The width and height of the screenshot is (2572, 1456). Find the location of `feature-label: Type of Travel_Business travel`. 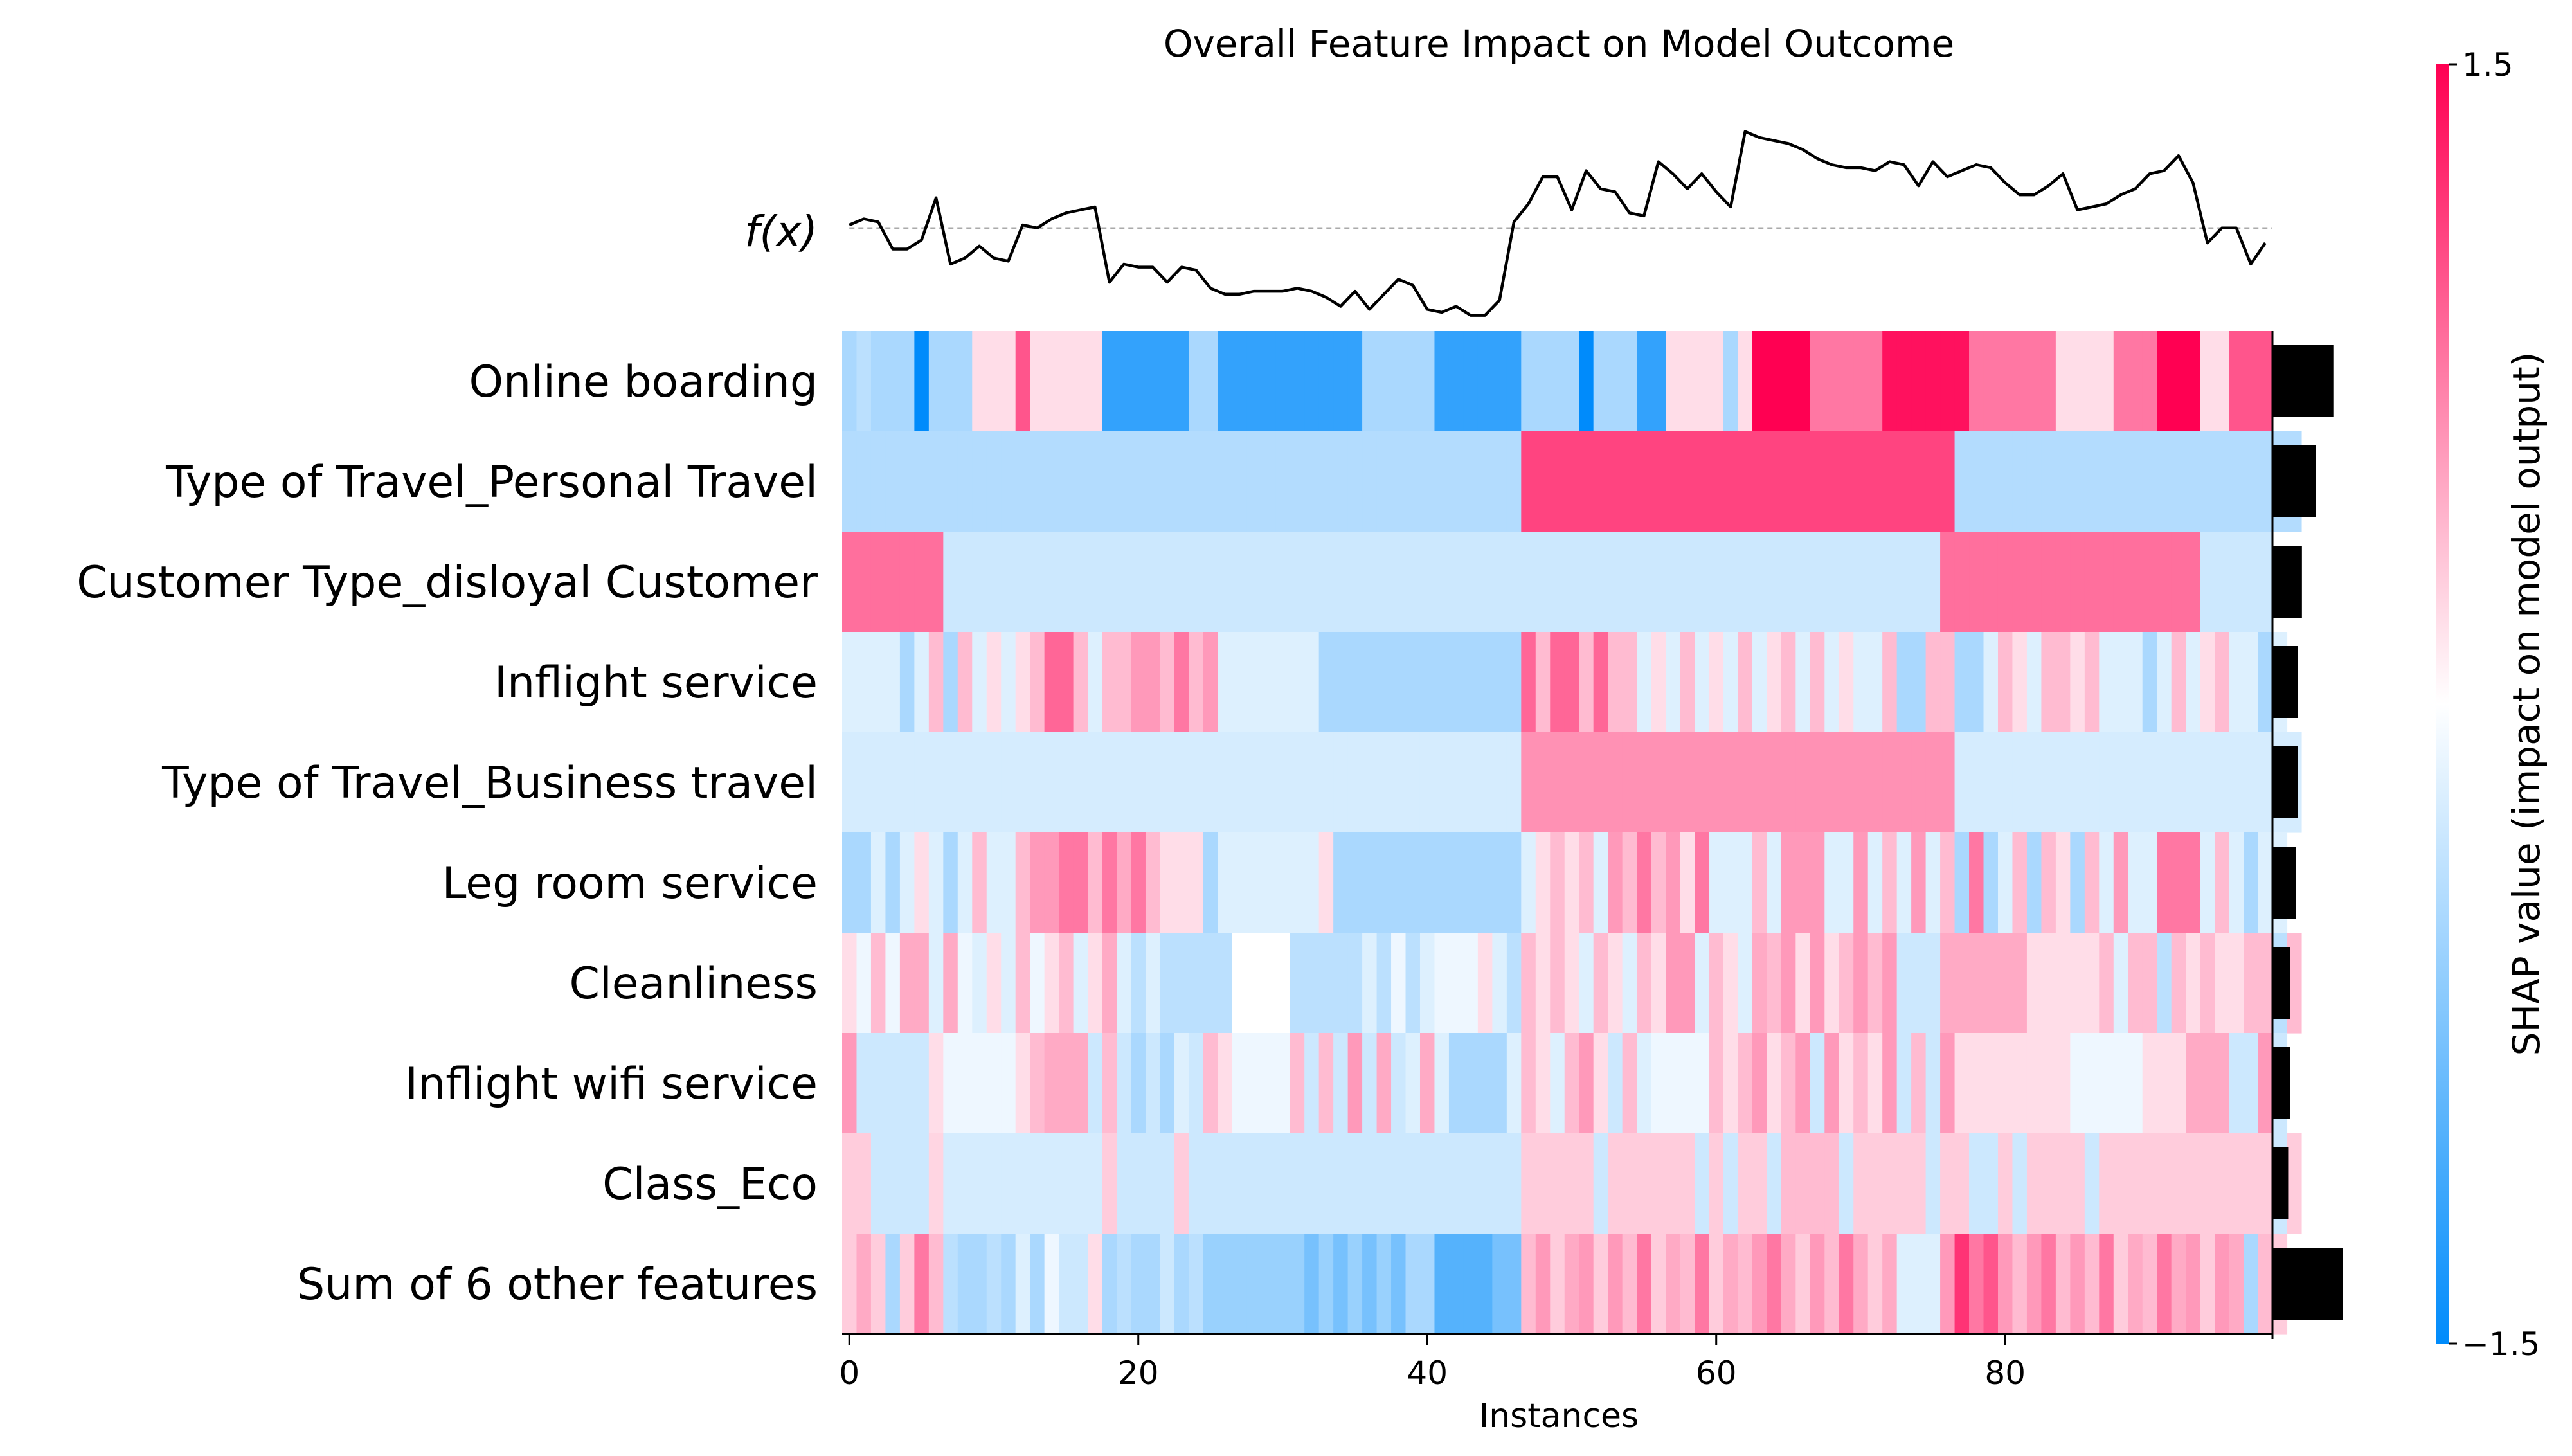

feature-label: Type of Travel_Business travel is located at coordinates (489, 784).